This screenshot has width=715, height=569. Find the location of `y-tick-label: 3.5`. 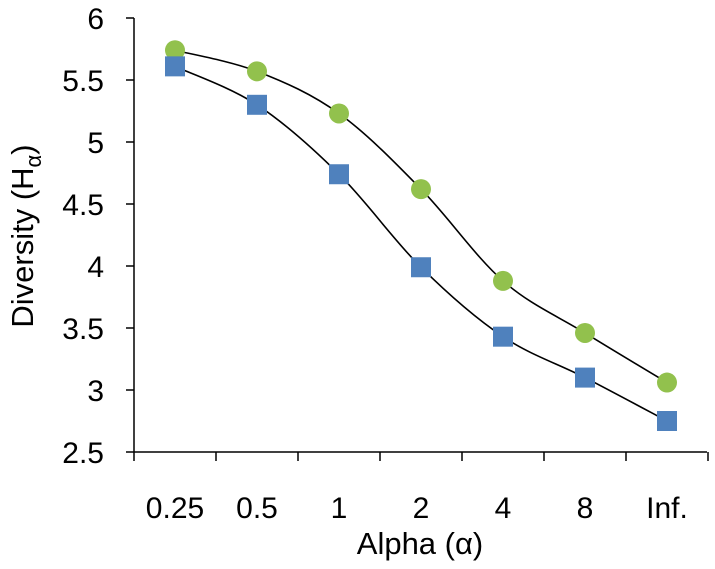

y-tick-label: 3.5 is located at coordinates (83, 329).